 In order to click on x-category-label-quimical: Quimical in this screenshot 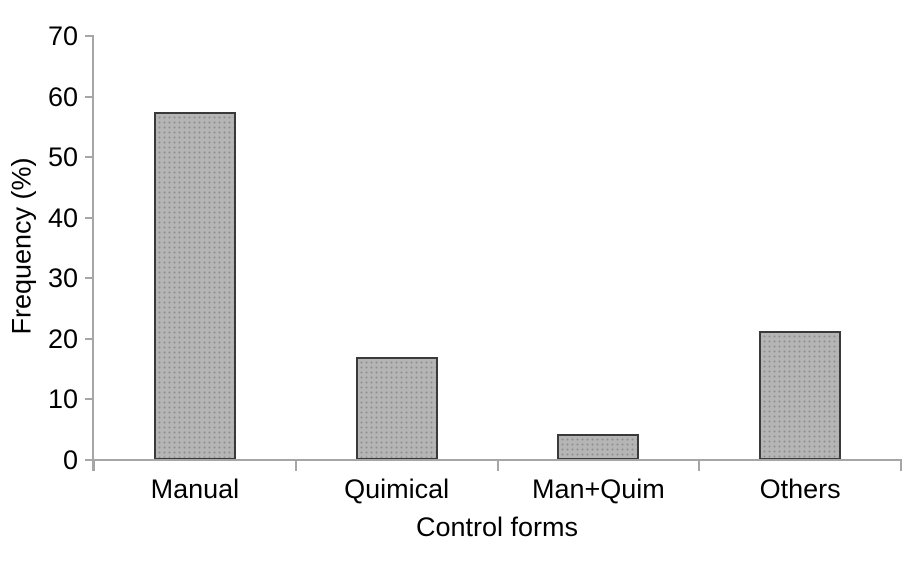, I will do `click(397, 489)`.